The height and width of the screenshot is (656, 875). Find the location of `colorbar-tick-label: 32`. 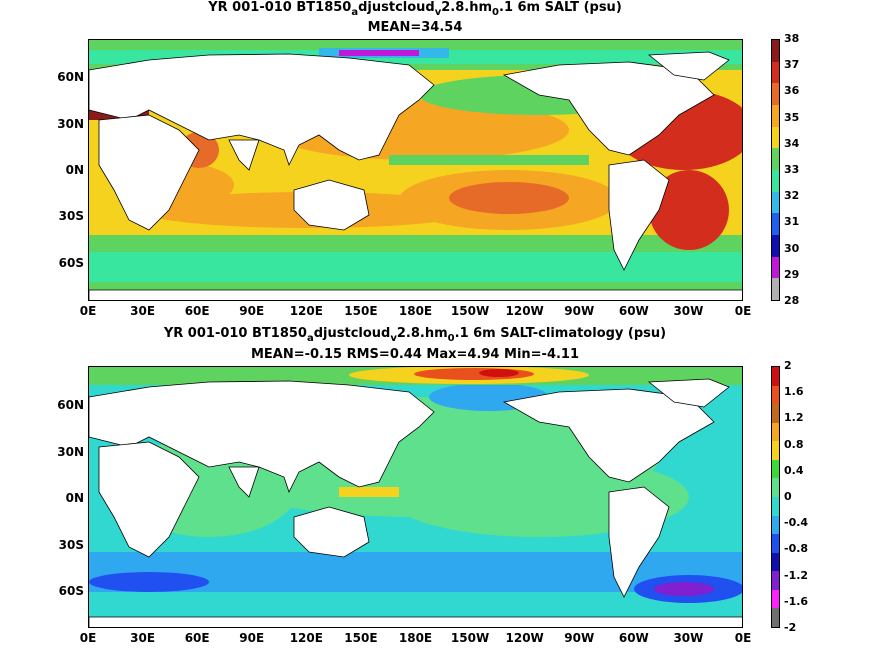

colorbar-tick-label: 32 is located at coordinates (792, 196).